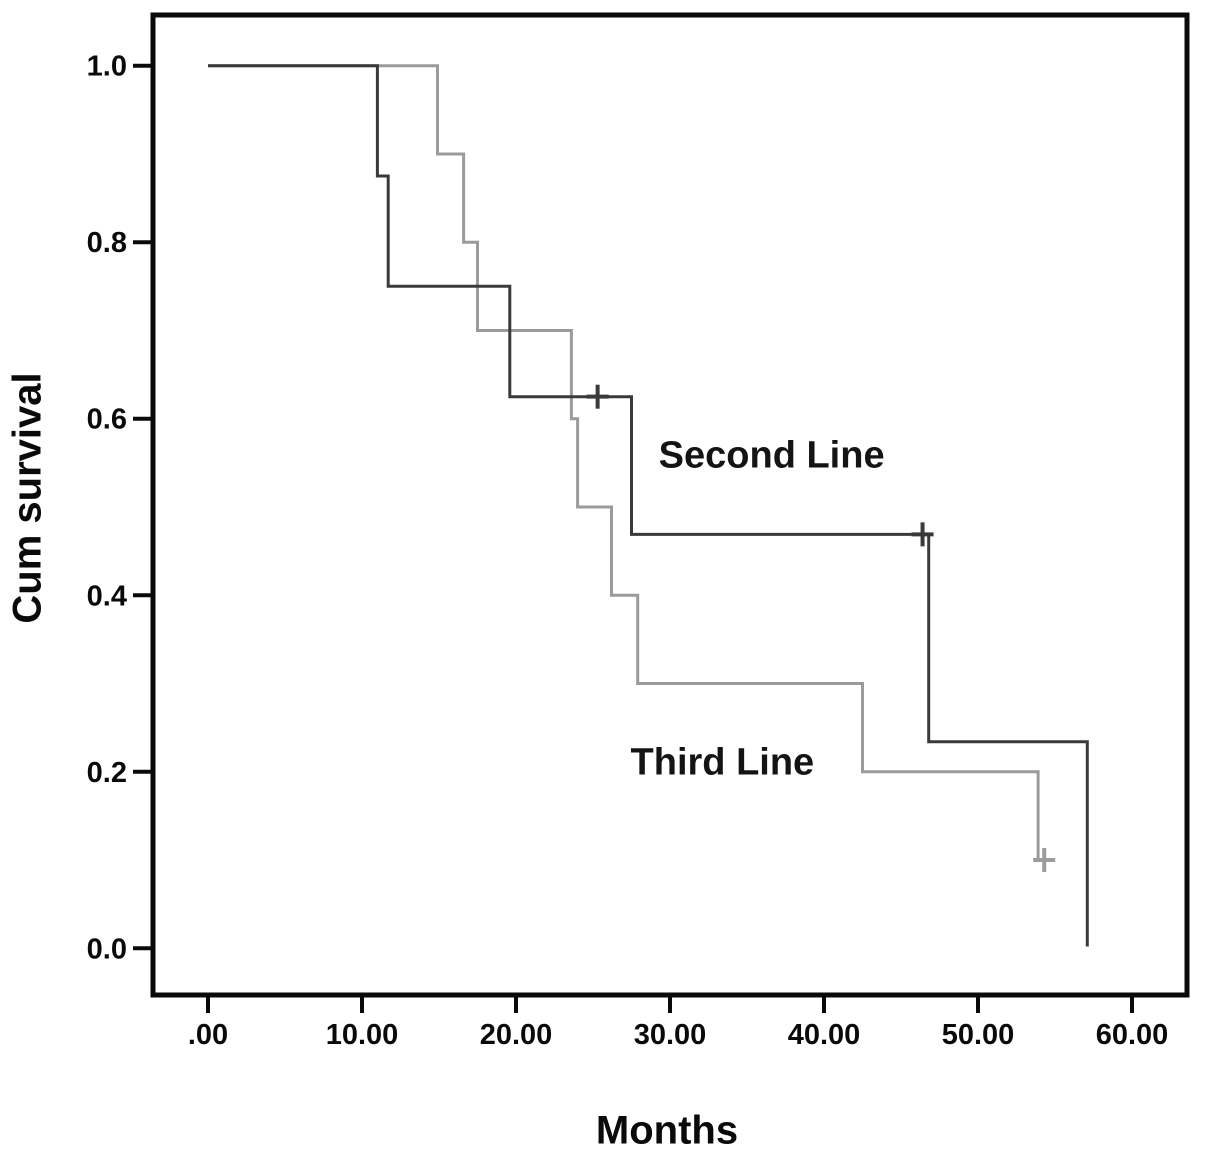  I want to click on y-tick-label: 1.0, so click(107, 67).